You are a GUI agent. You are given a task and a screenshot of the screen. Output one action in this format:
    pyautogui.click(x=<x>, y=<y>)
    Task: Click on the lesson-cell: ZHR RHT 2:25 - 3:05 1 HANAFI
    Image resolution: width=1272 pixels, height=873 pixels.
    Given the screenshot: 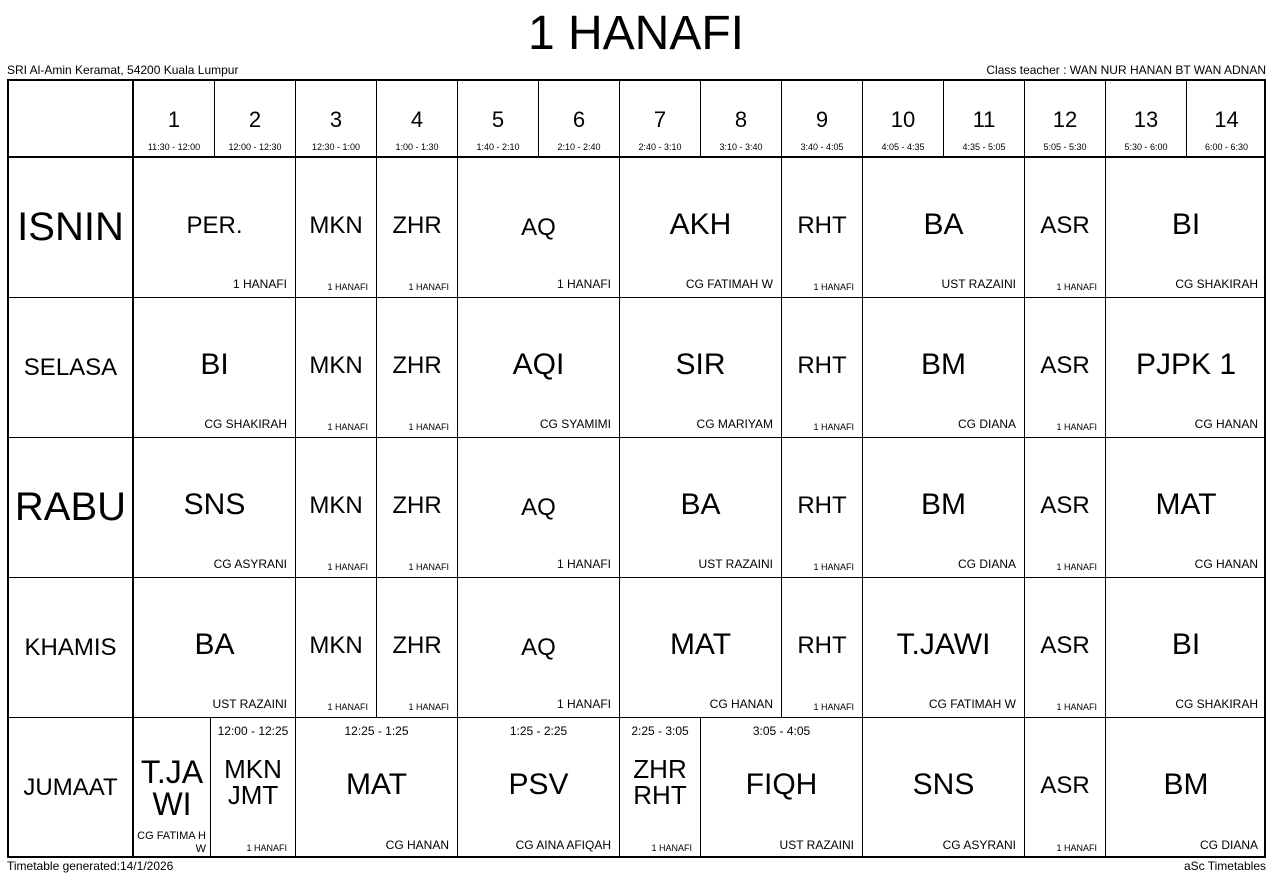 What is the action you would take?
    pyautogui.click(x=660, y=788)
    